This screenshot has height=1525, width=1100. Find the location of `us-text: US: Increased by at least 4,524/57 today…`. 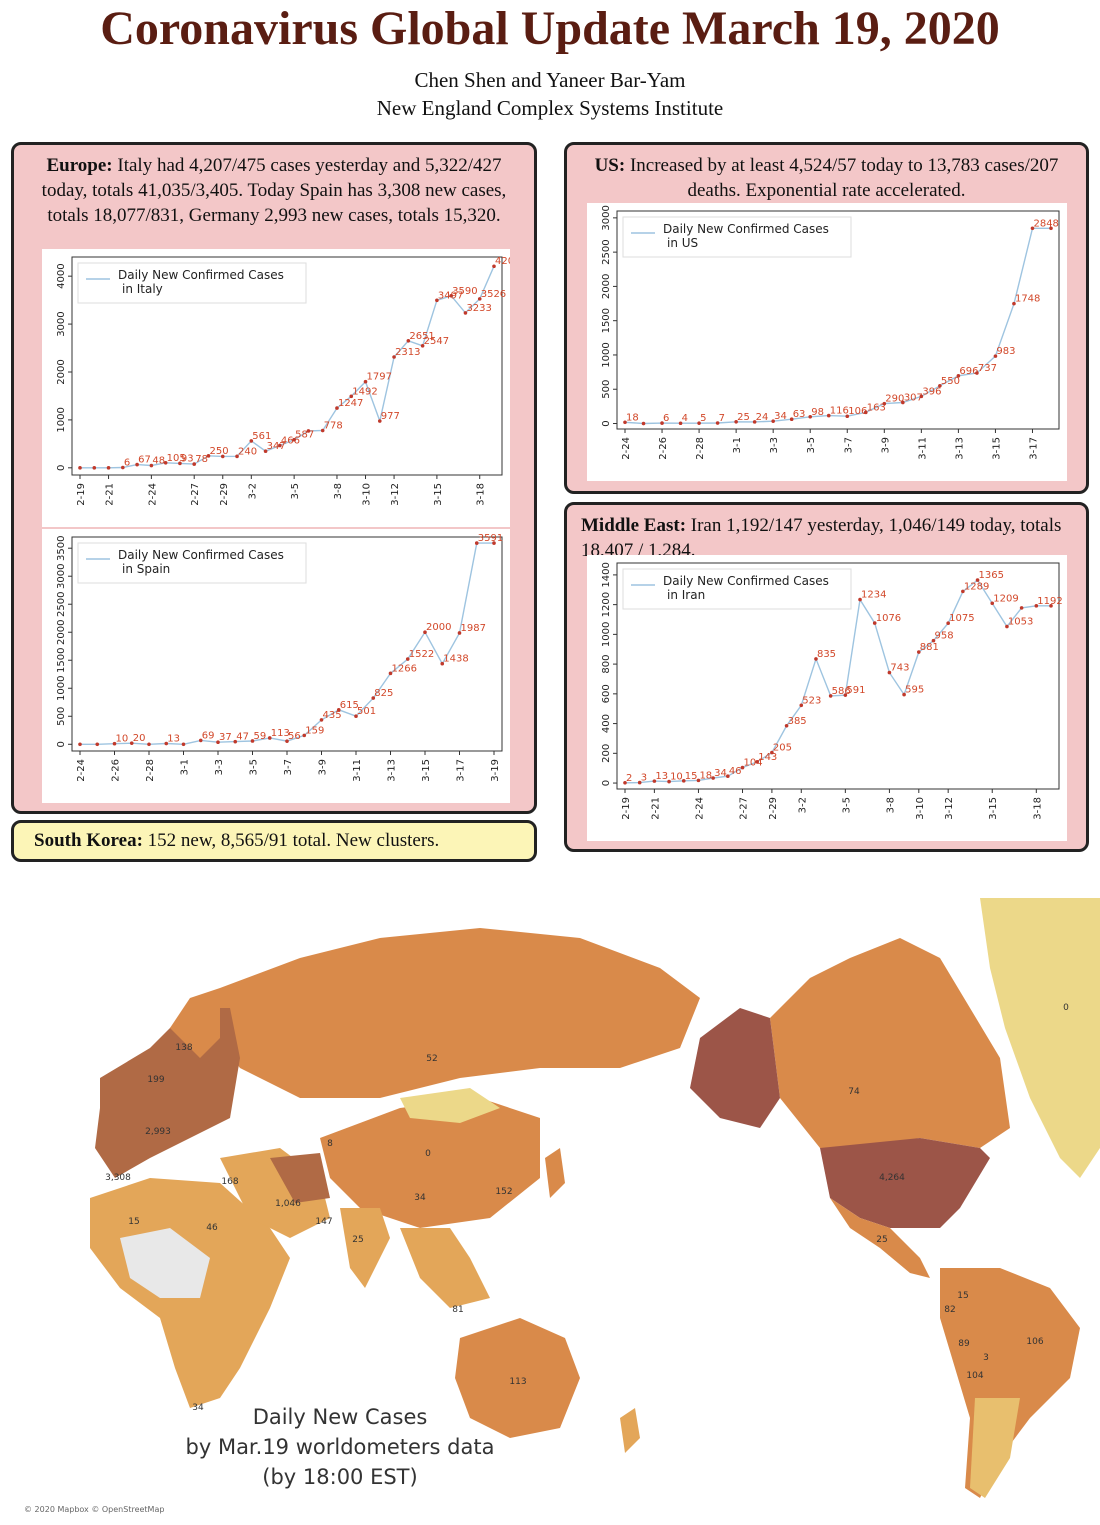

us-text: US: Increased by at least 4,524/57 today… is located at coordinates (826, 174).